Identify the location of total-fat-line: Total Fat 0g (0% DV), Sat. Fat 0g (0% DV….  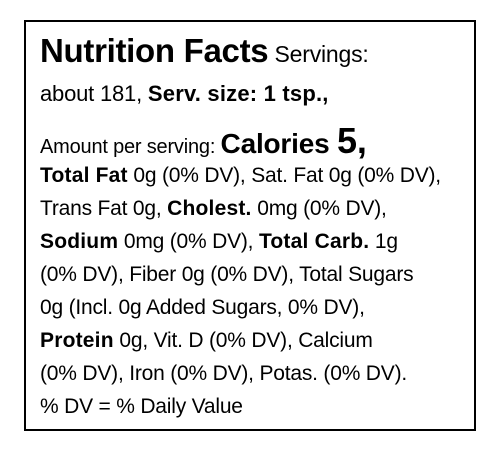
(240, 175).